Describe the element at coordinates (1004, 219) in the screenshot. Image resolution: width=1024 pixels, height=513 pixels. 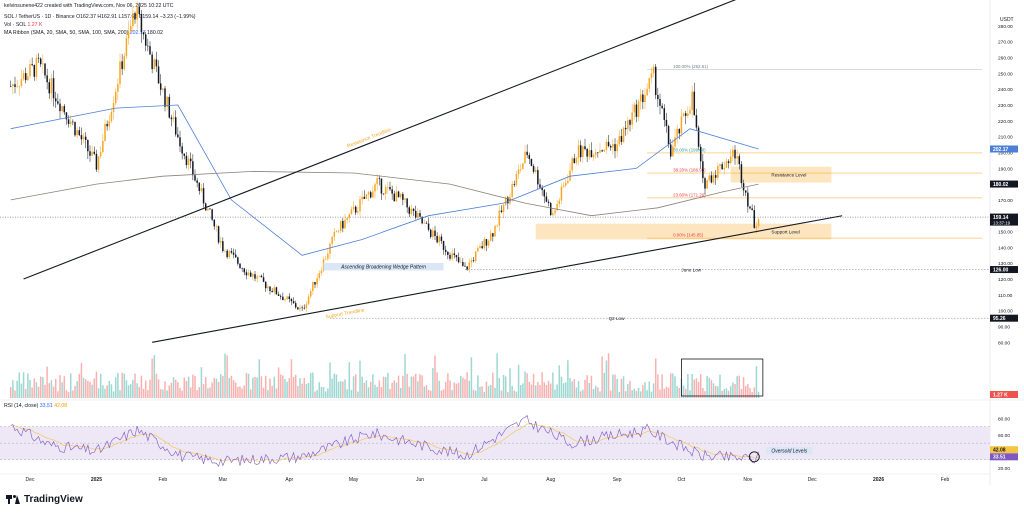
I see `price-tag-bg` at that location.